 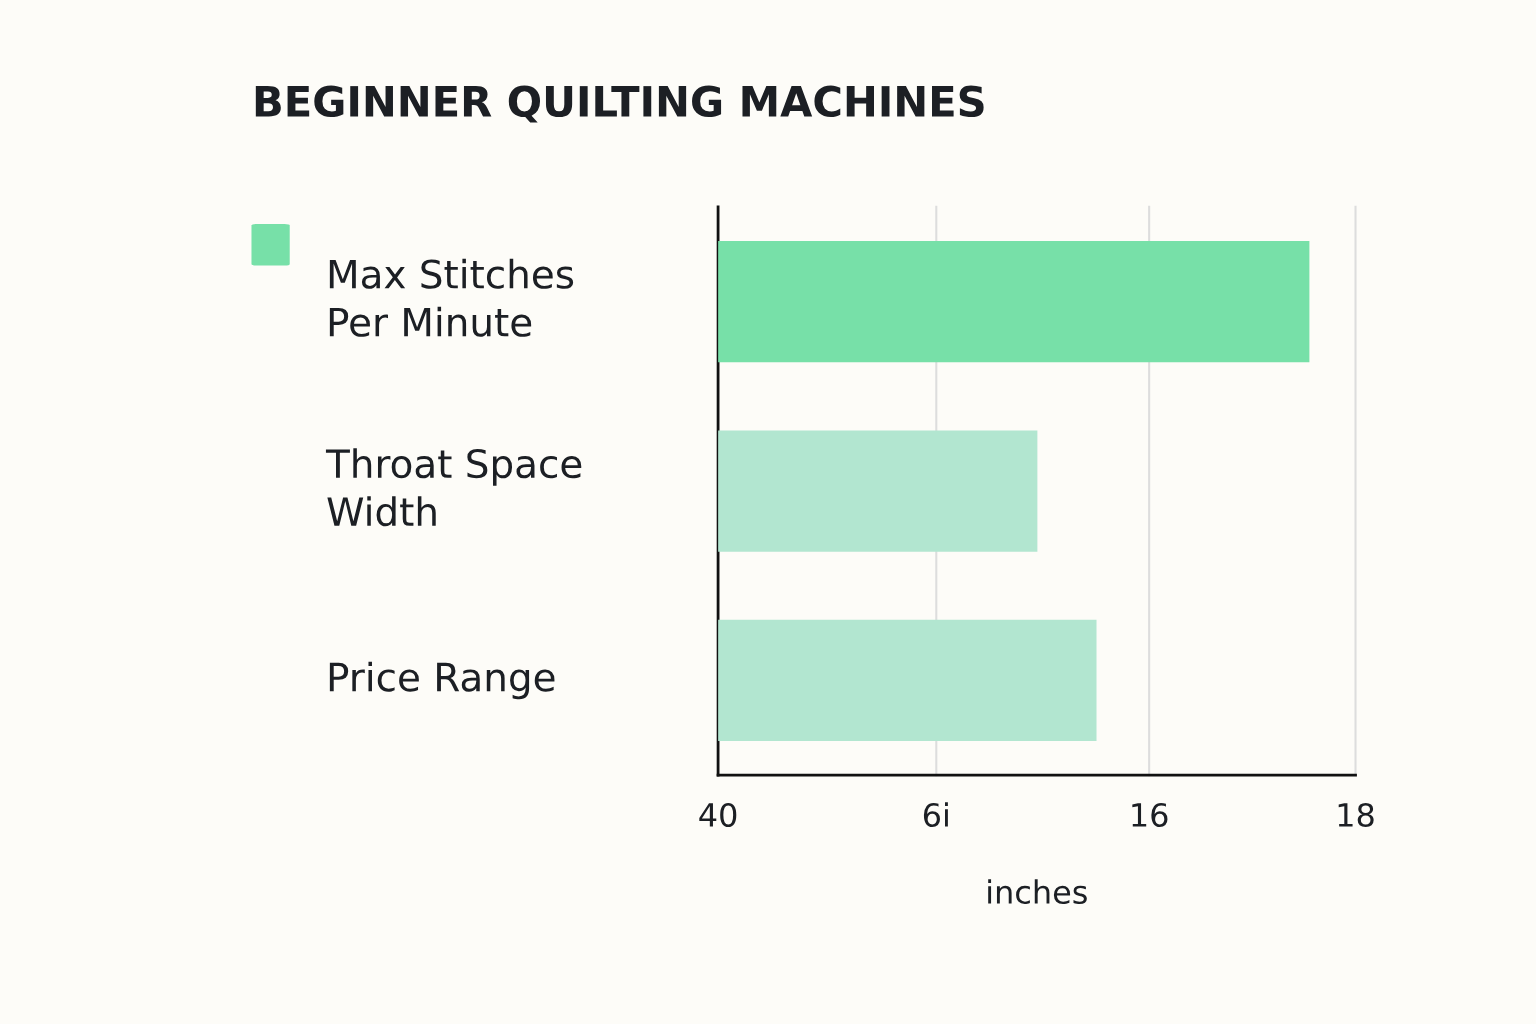 What do you see at coordinates (451, 297) in the screenshot?
I see `y-tick-label: Max Stitches Per Minute` at bounding box center [451, 297].